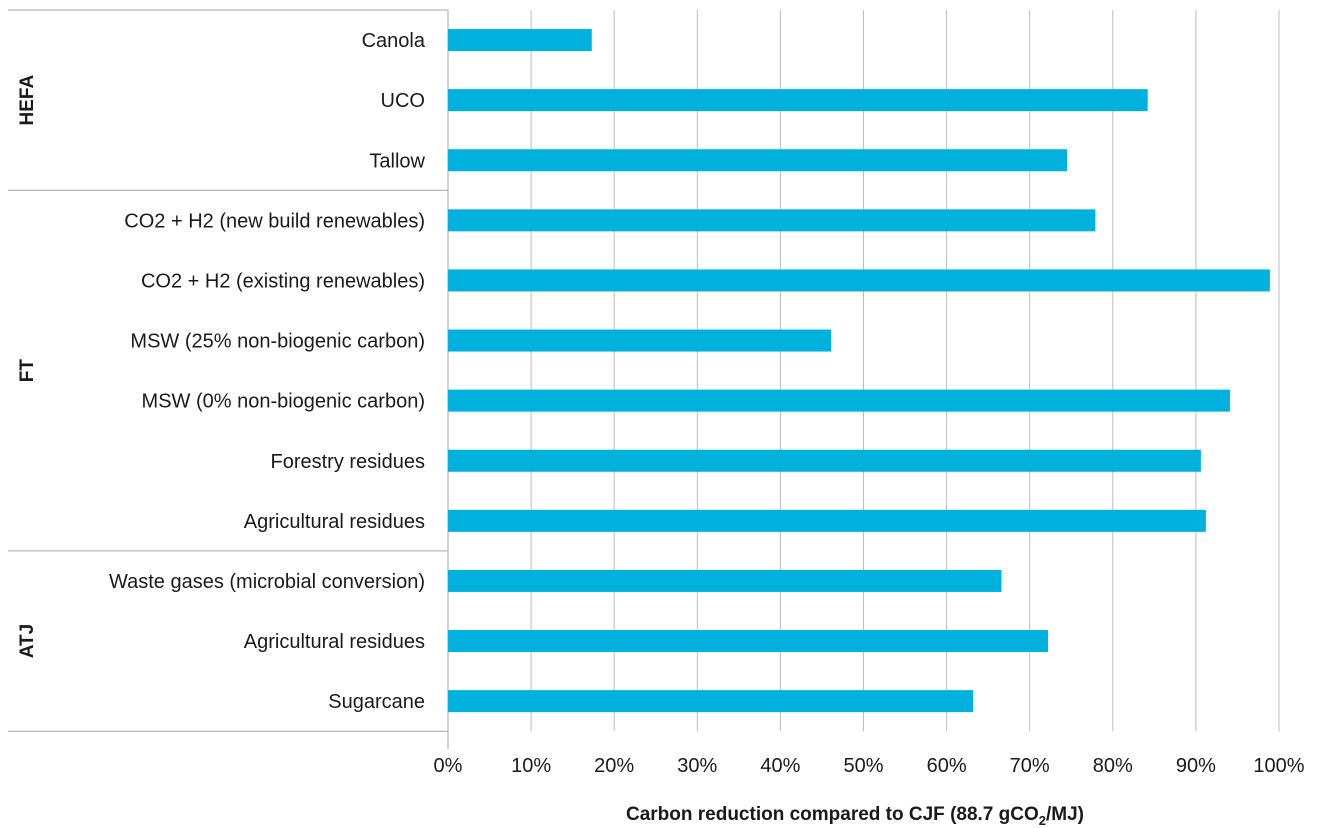 Image resolution: width=1328 pixels, height=828 pixels. I want to click on x-axis-title-end: /MJ), so click(1065, 814).